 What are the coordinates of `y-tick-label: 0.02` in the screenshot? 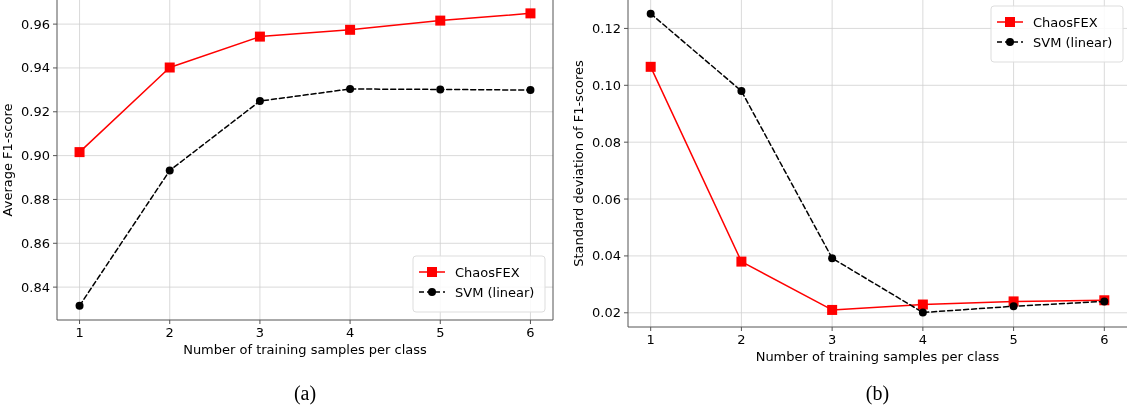 It's located at (606, 313).